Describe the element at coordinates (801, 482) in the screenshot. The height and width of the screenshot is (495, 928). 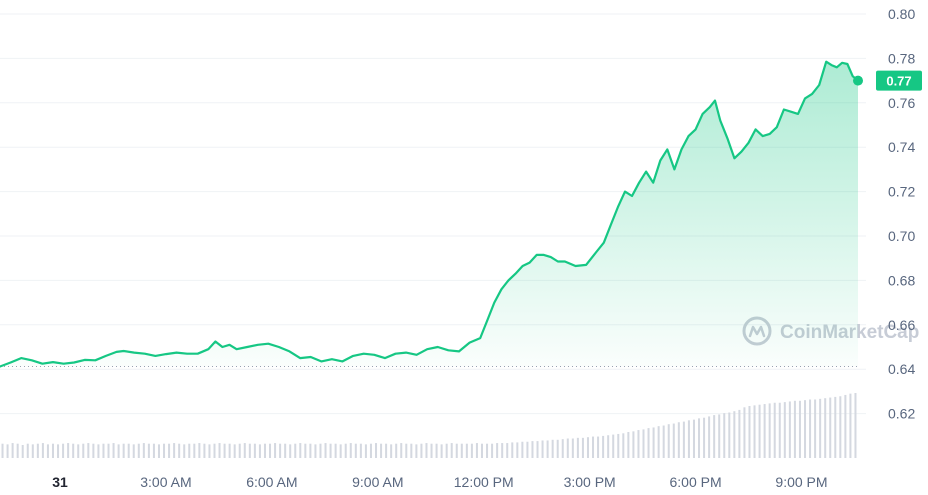
I see `x-tick-label: 9:00 PM` at that location.